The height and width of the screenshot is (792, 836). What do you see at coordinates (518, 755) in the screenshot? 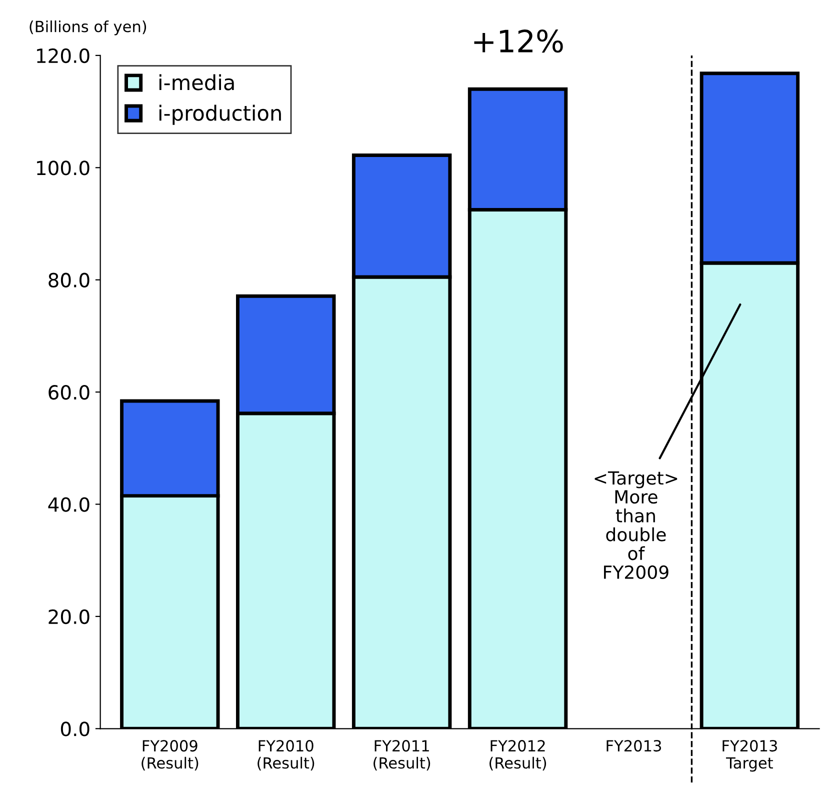
I see `x-tick-label: FY2012 (Result)` at bounding box center [518, 755].